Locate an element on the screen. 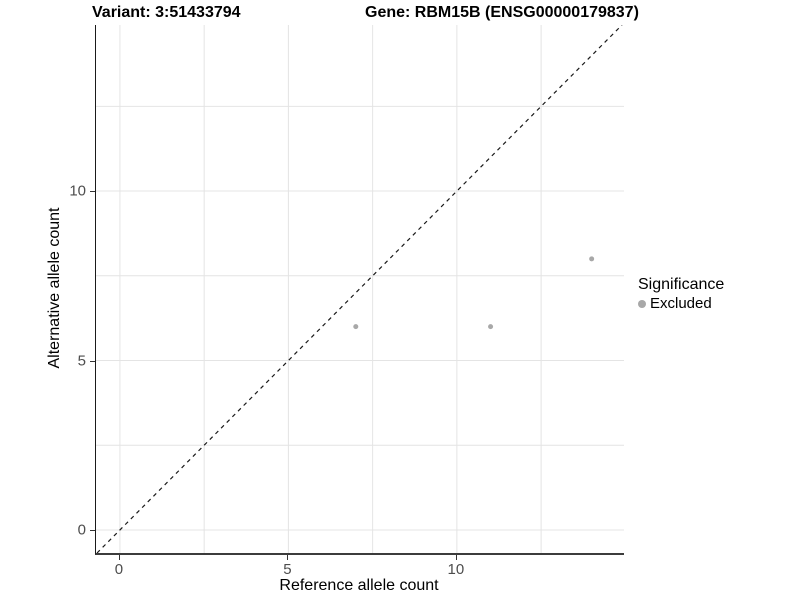 This screenshot has width=800, height=600. legend-items: Excluded is located at coordinates (681, 303).